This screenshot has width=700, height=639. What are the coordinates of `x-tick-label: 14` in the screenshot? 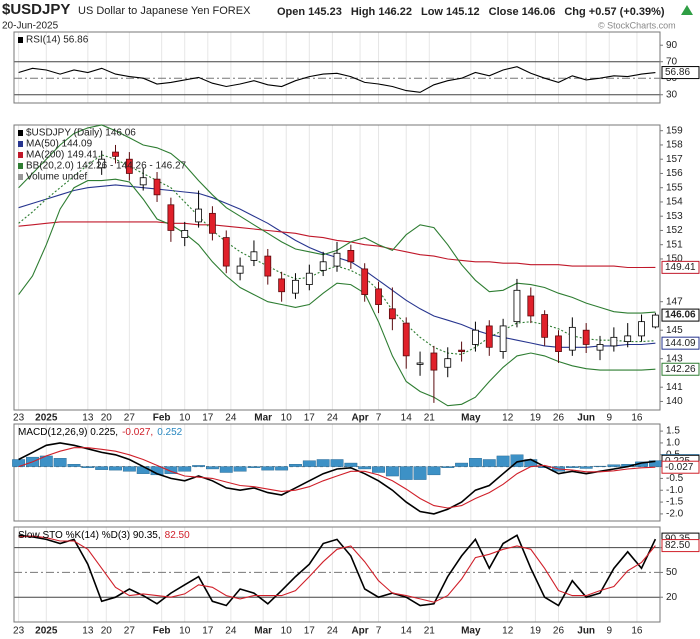 It's located at (407, 631).